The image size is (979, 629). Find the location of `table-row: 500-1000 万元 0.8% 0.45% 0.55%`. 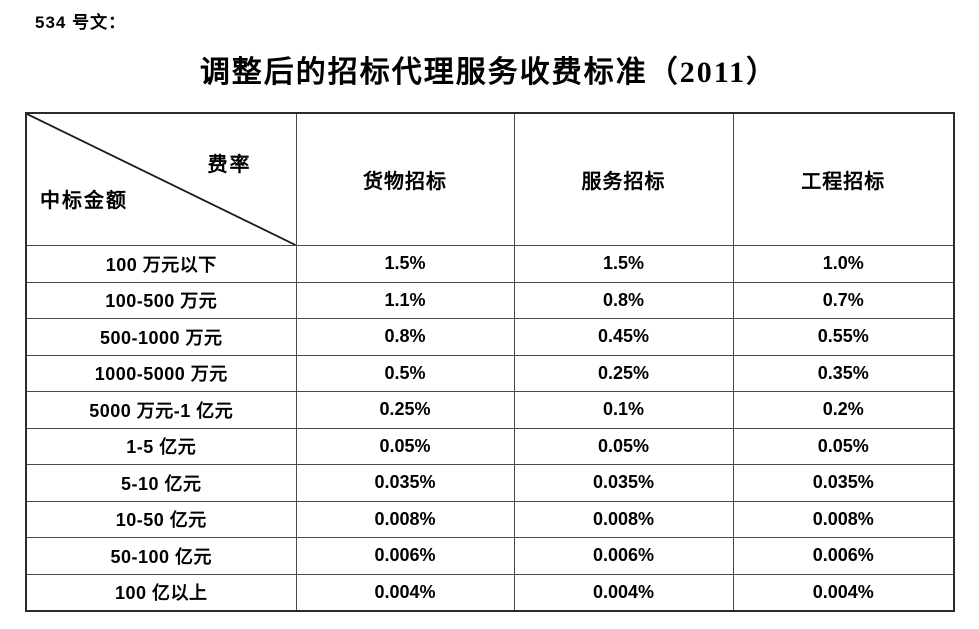

table-row: 500-1000 万元 0.8% 0.45% 0.55% is located at coordinates (490, 337).